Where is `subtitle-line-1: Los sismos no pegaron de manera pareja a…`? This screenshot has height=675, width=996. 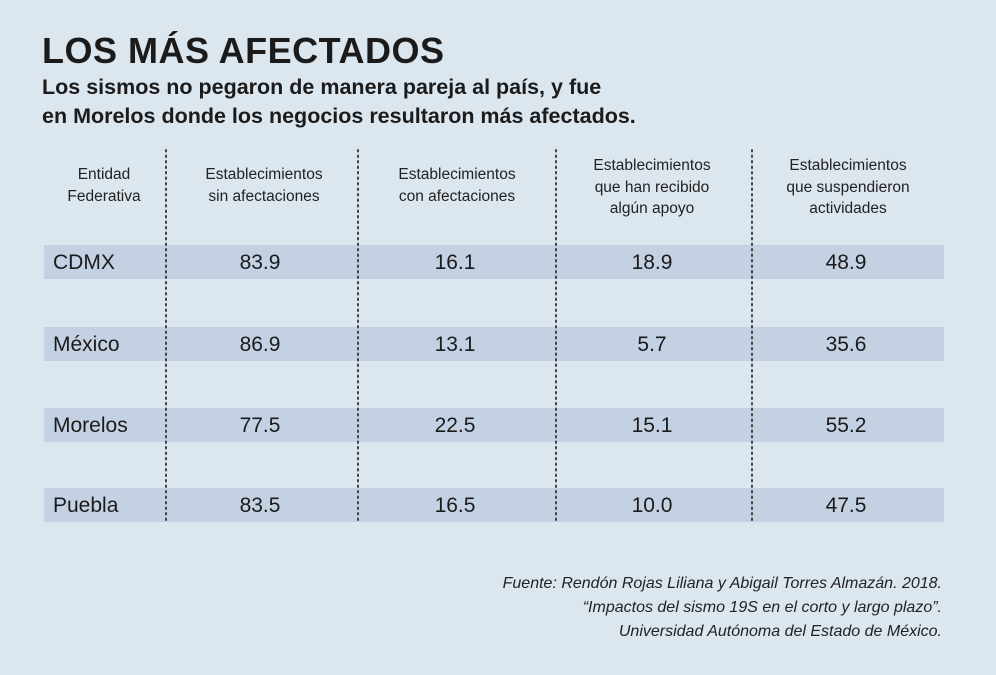
subtitle-line-1: Los sismos no pegaron de manera pareja a… is located at coordinates (322, 87).